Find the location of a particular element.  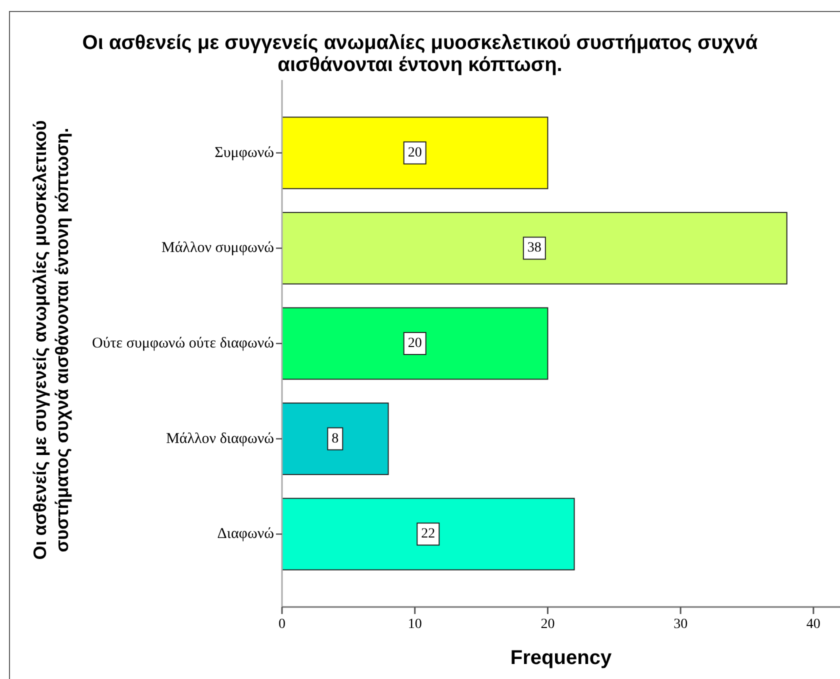

y-tick-label: Συμφωνώ is located at coordinates (244, 152).